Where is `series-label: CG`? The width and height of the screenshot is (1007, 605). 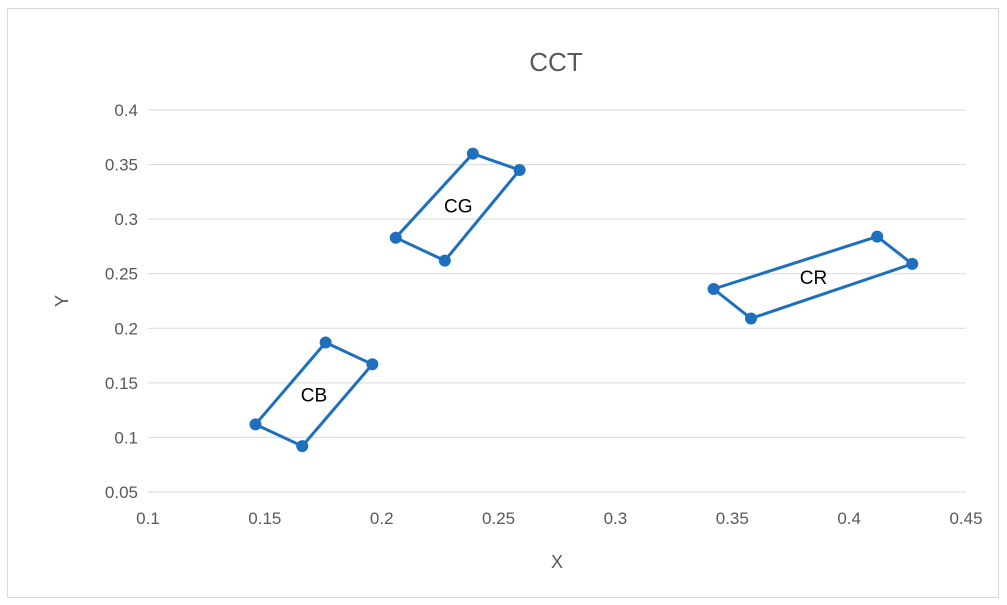
series-label: CG is located at coordinates (458, 207).